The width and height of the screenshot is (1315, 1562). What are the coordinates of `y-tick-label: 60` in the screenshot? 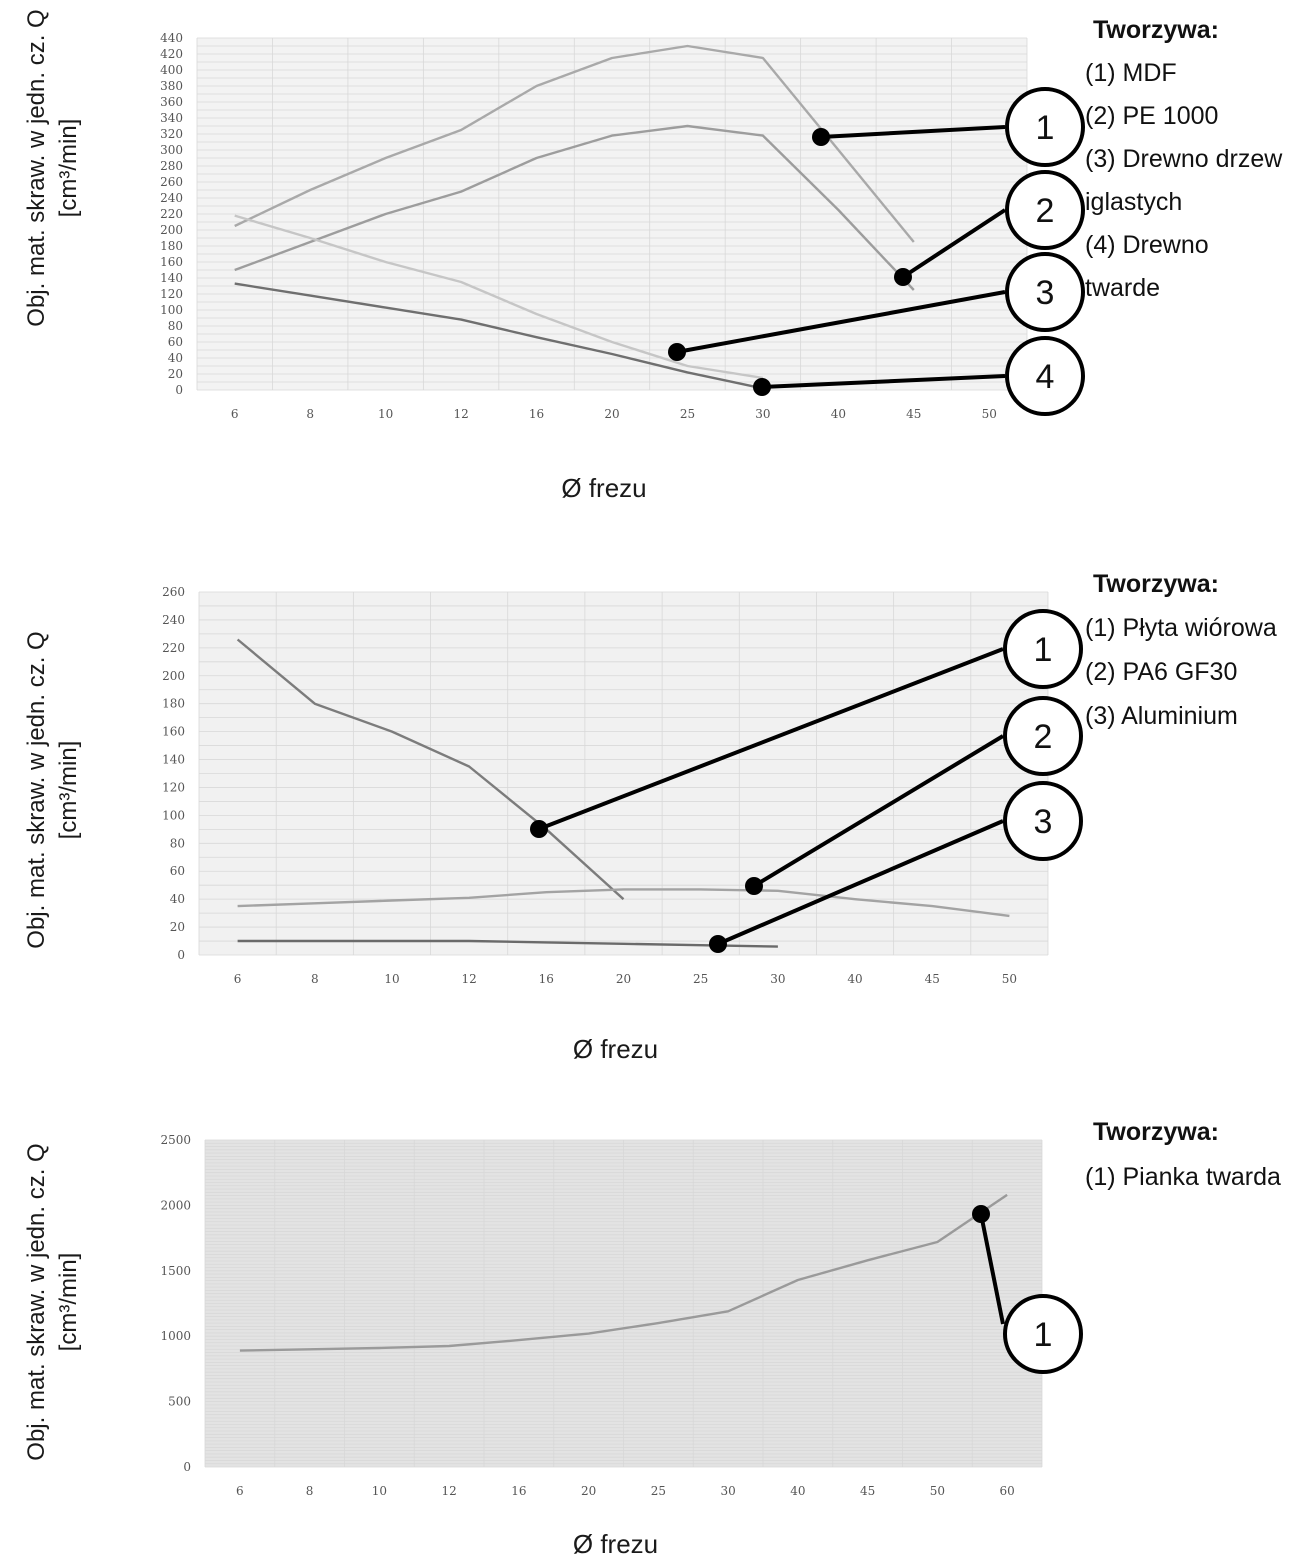 It's located at (175, 342).